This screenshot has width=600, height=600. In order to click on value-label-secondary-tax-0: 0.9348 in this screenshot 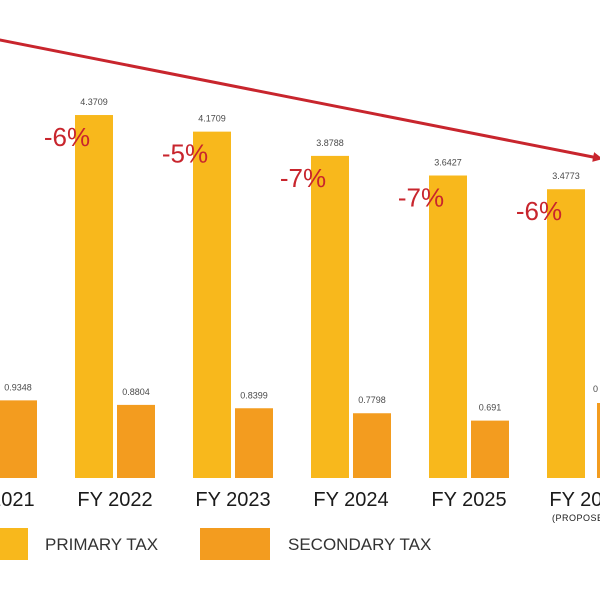, I will do `click(18, 387)`.